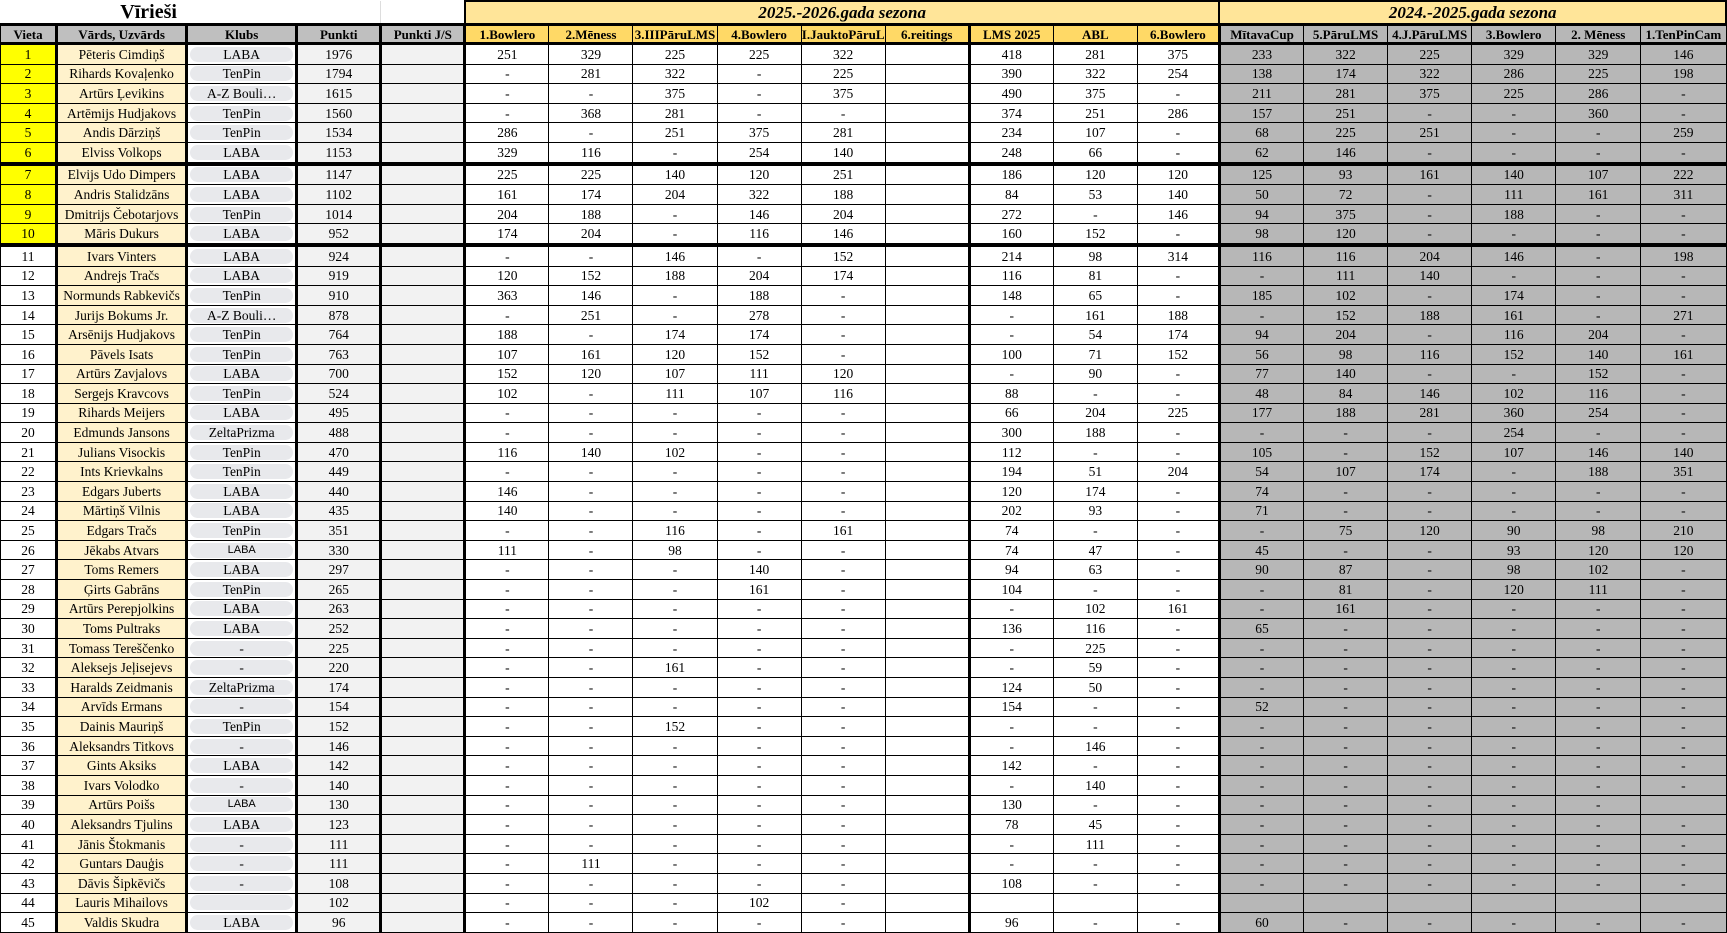  I want to click on score-2025-cell: 124, so click(1010, 687).